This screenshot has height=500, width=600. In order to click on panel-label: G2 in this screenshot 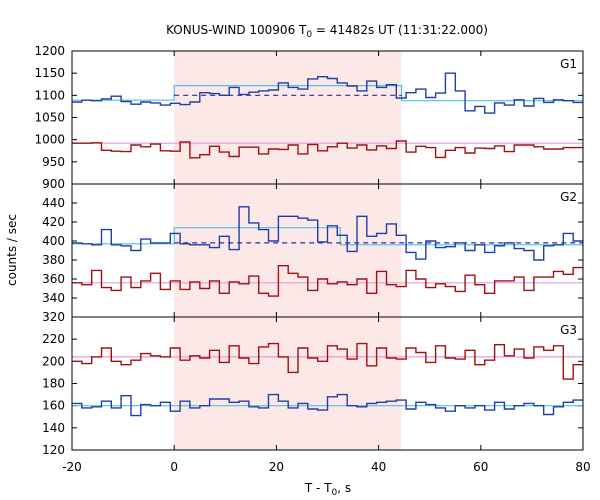, I will do `click(568, 197)`.